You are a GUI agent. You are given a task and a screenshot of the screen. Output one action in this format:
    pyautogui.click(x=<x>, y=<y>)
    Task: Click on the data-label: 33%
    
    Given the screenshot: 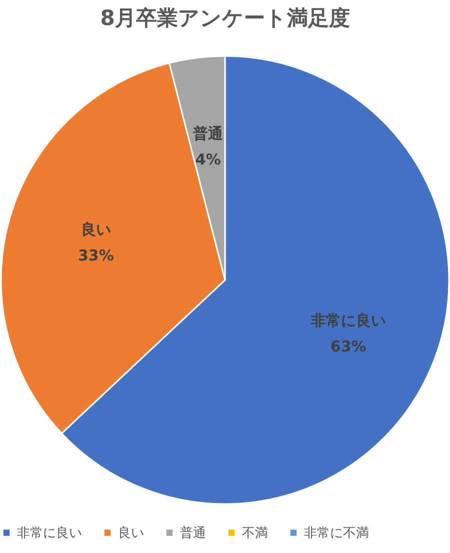 What is the action you would take?
    pyautogui.click(x=96, y=255)
    